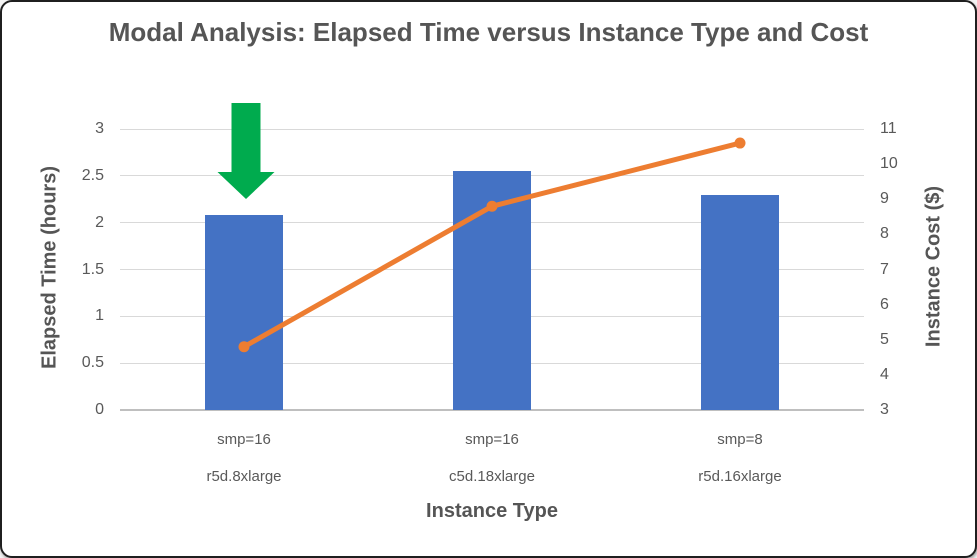 The image size is (977, 558). Describe the element at coordinates (492, 476) in the screenshot. I see `x-category-name-label: c5d.18xlarge` at that location.